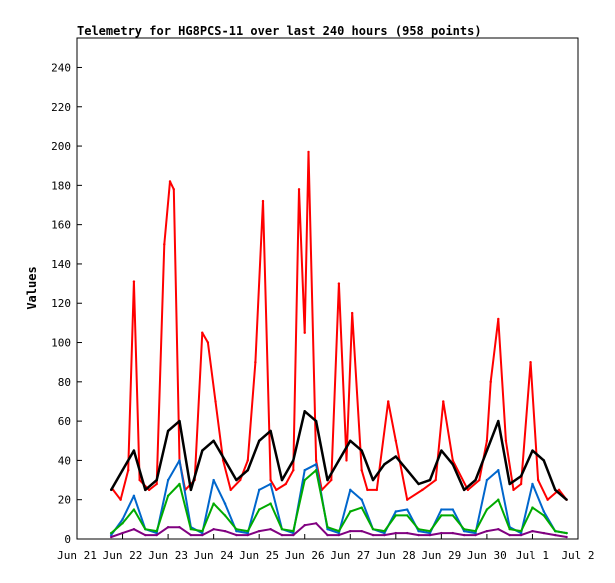  I want to click on x-tick-label: Jun 21, so click(77, 555).